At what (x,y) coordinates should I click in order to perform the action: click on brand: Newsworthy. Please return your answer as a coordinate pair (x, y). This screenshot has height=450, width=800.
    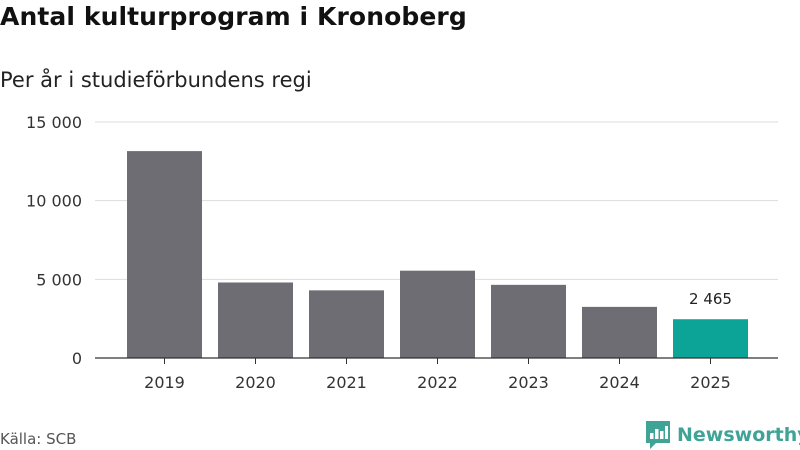
    Looking at the image, I should click on (722, 435).